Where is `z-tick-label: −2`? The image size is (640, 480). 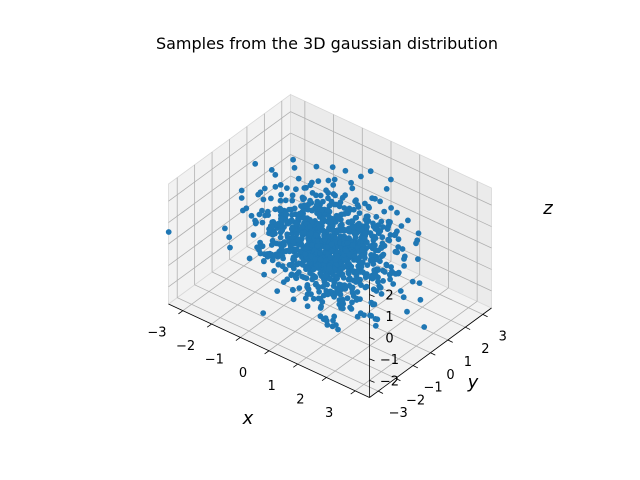
z-tick-label: −2 is located at coordinates (389, 381).